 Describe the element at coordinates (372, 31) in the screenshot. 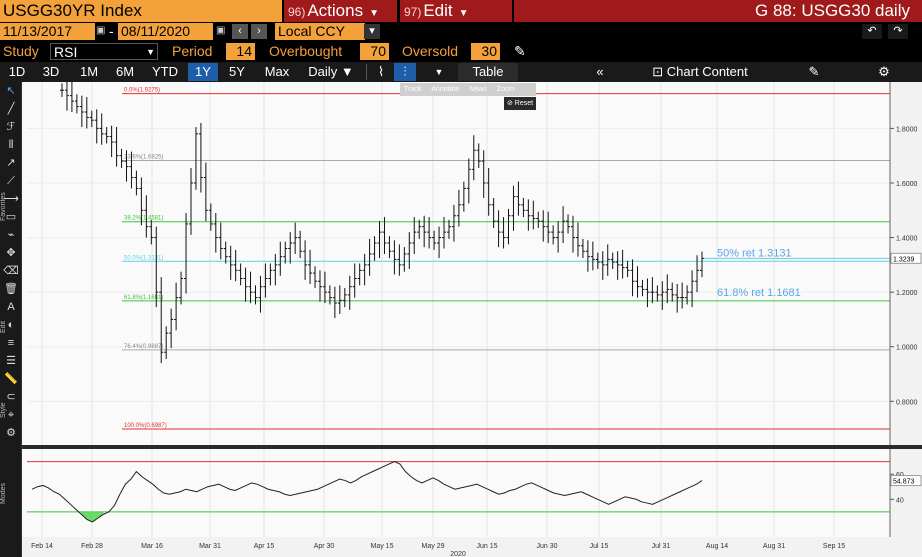

I see `chevron-down-icon: ▾` at that location.